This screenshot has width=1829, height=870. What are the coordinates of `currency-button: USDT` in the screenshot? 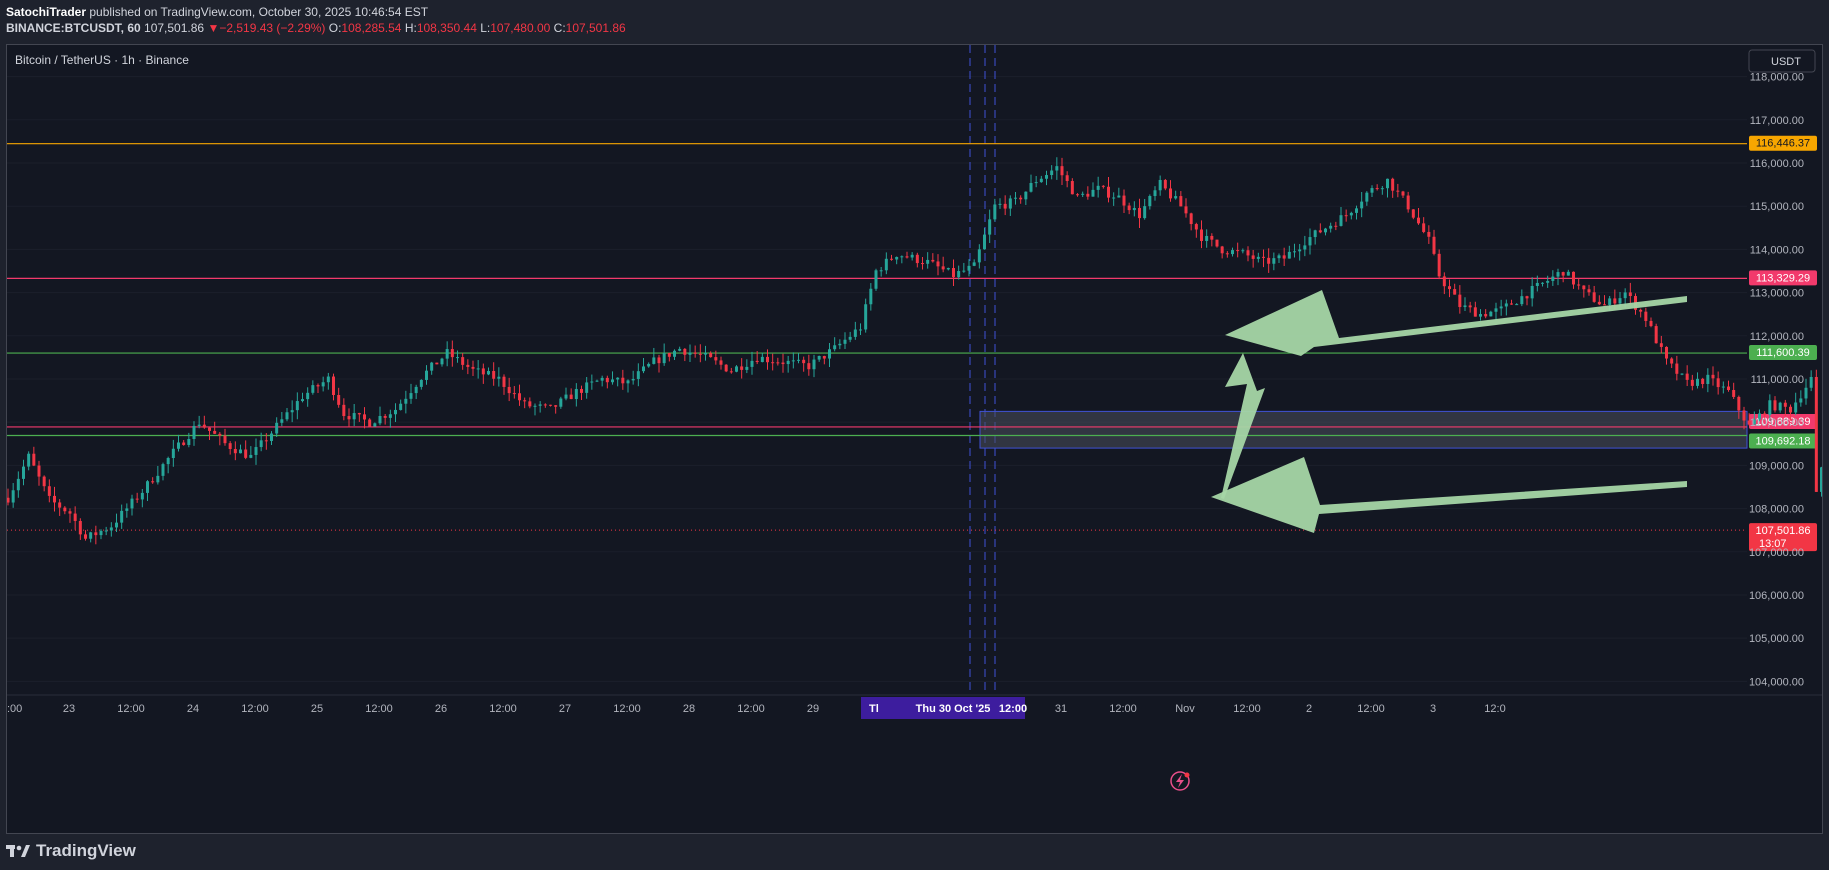 It's located at (1782, 61).